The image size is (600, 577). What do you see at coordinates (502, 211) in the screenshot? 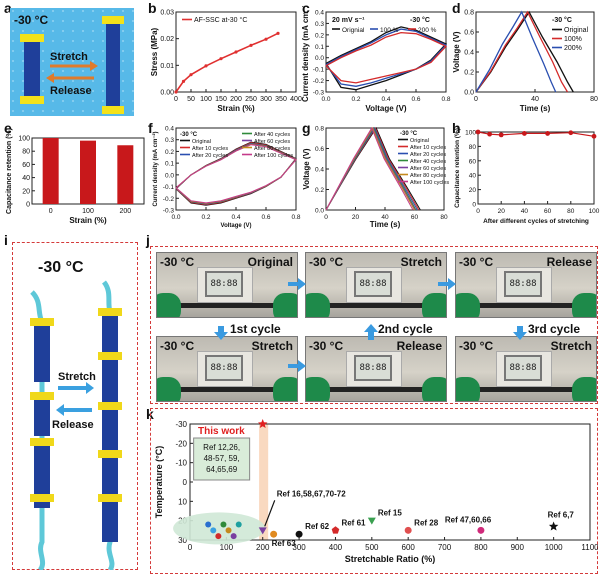
I see `x-tick-label: 20` at bounding box center [502, 211].